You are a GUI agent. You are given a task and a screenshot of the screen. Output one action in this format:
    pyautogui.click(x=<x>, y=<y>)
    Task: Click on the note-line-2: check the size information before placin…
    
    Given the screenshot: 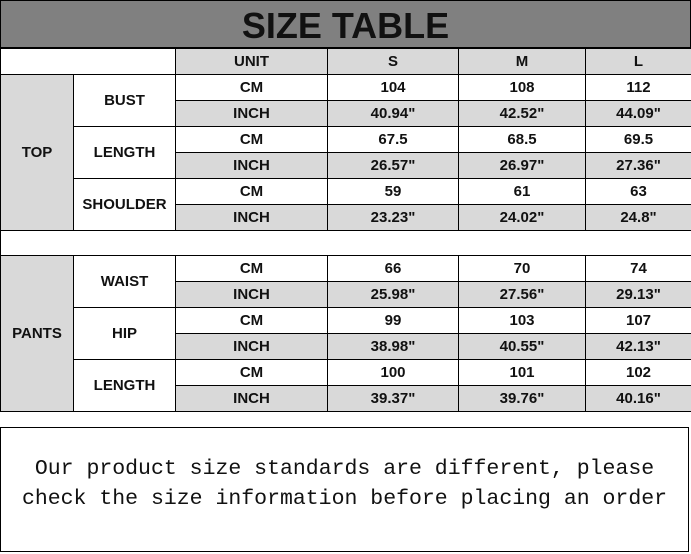 What is the action you would take?
    pyautogui.click(x=344, y=499)
    